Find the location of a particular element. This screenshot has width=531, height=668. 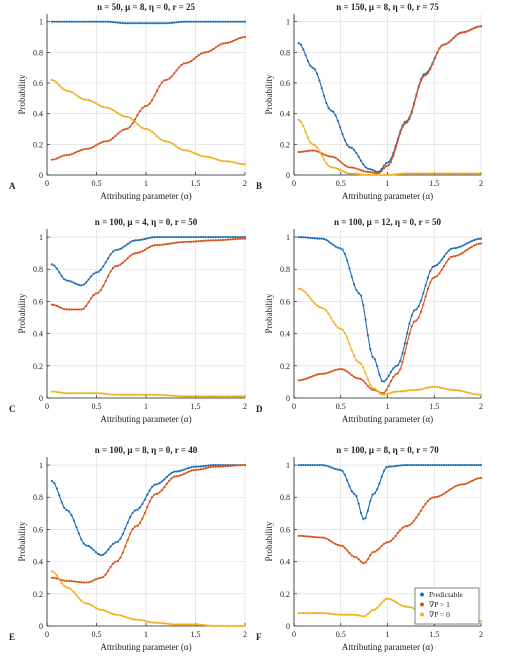

y-axis-label: Probability is located at coordinates (269, 313).